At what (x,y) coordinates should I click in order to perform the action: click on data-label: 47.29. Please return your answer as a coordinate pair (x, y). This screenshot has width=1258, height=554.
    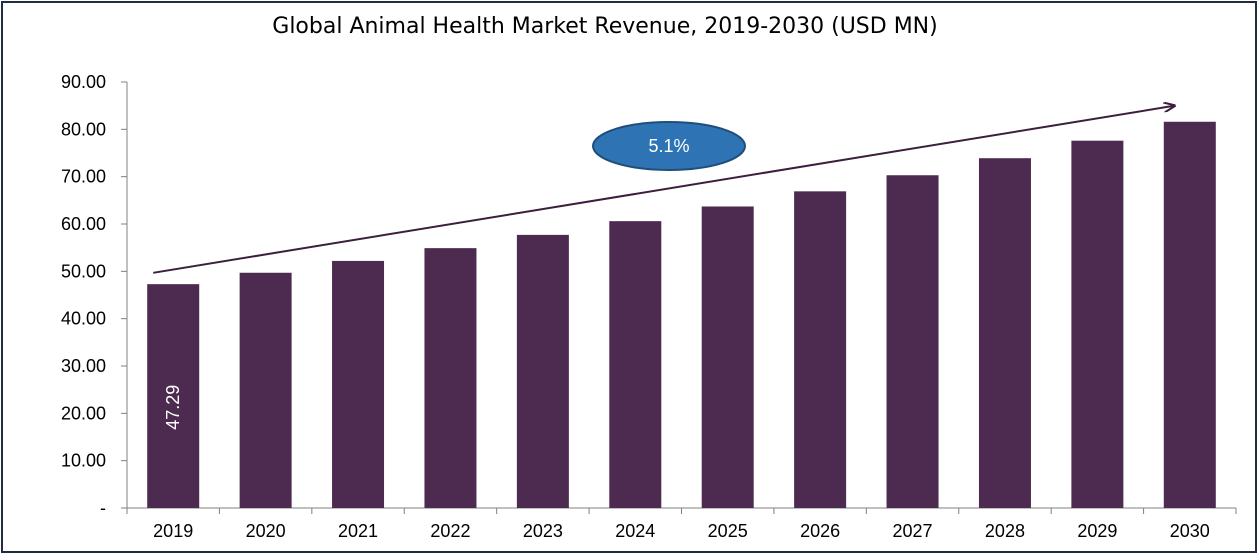
    Looking at the image, I should click on (173, 407).